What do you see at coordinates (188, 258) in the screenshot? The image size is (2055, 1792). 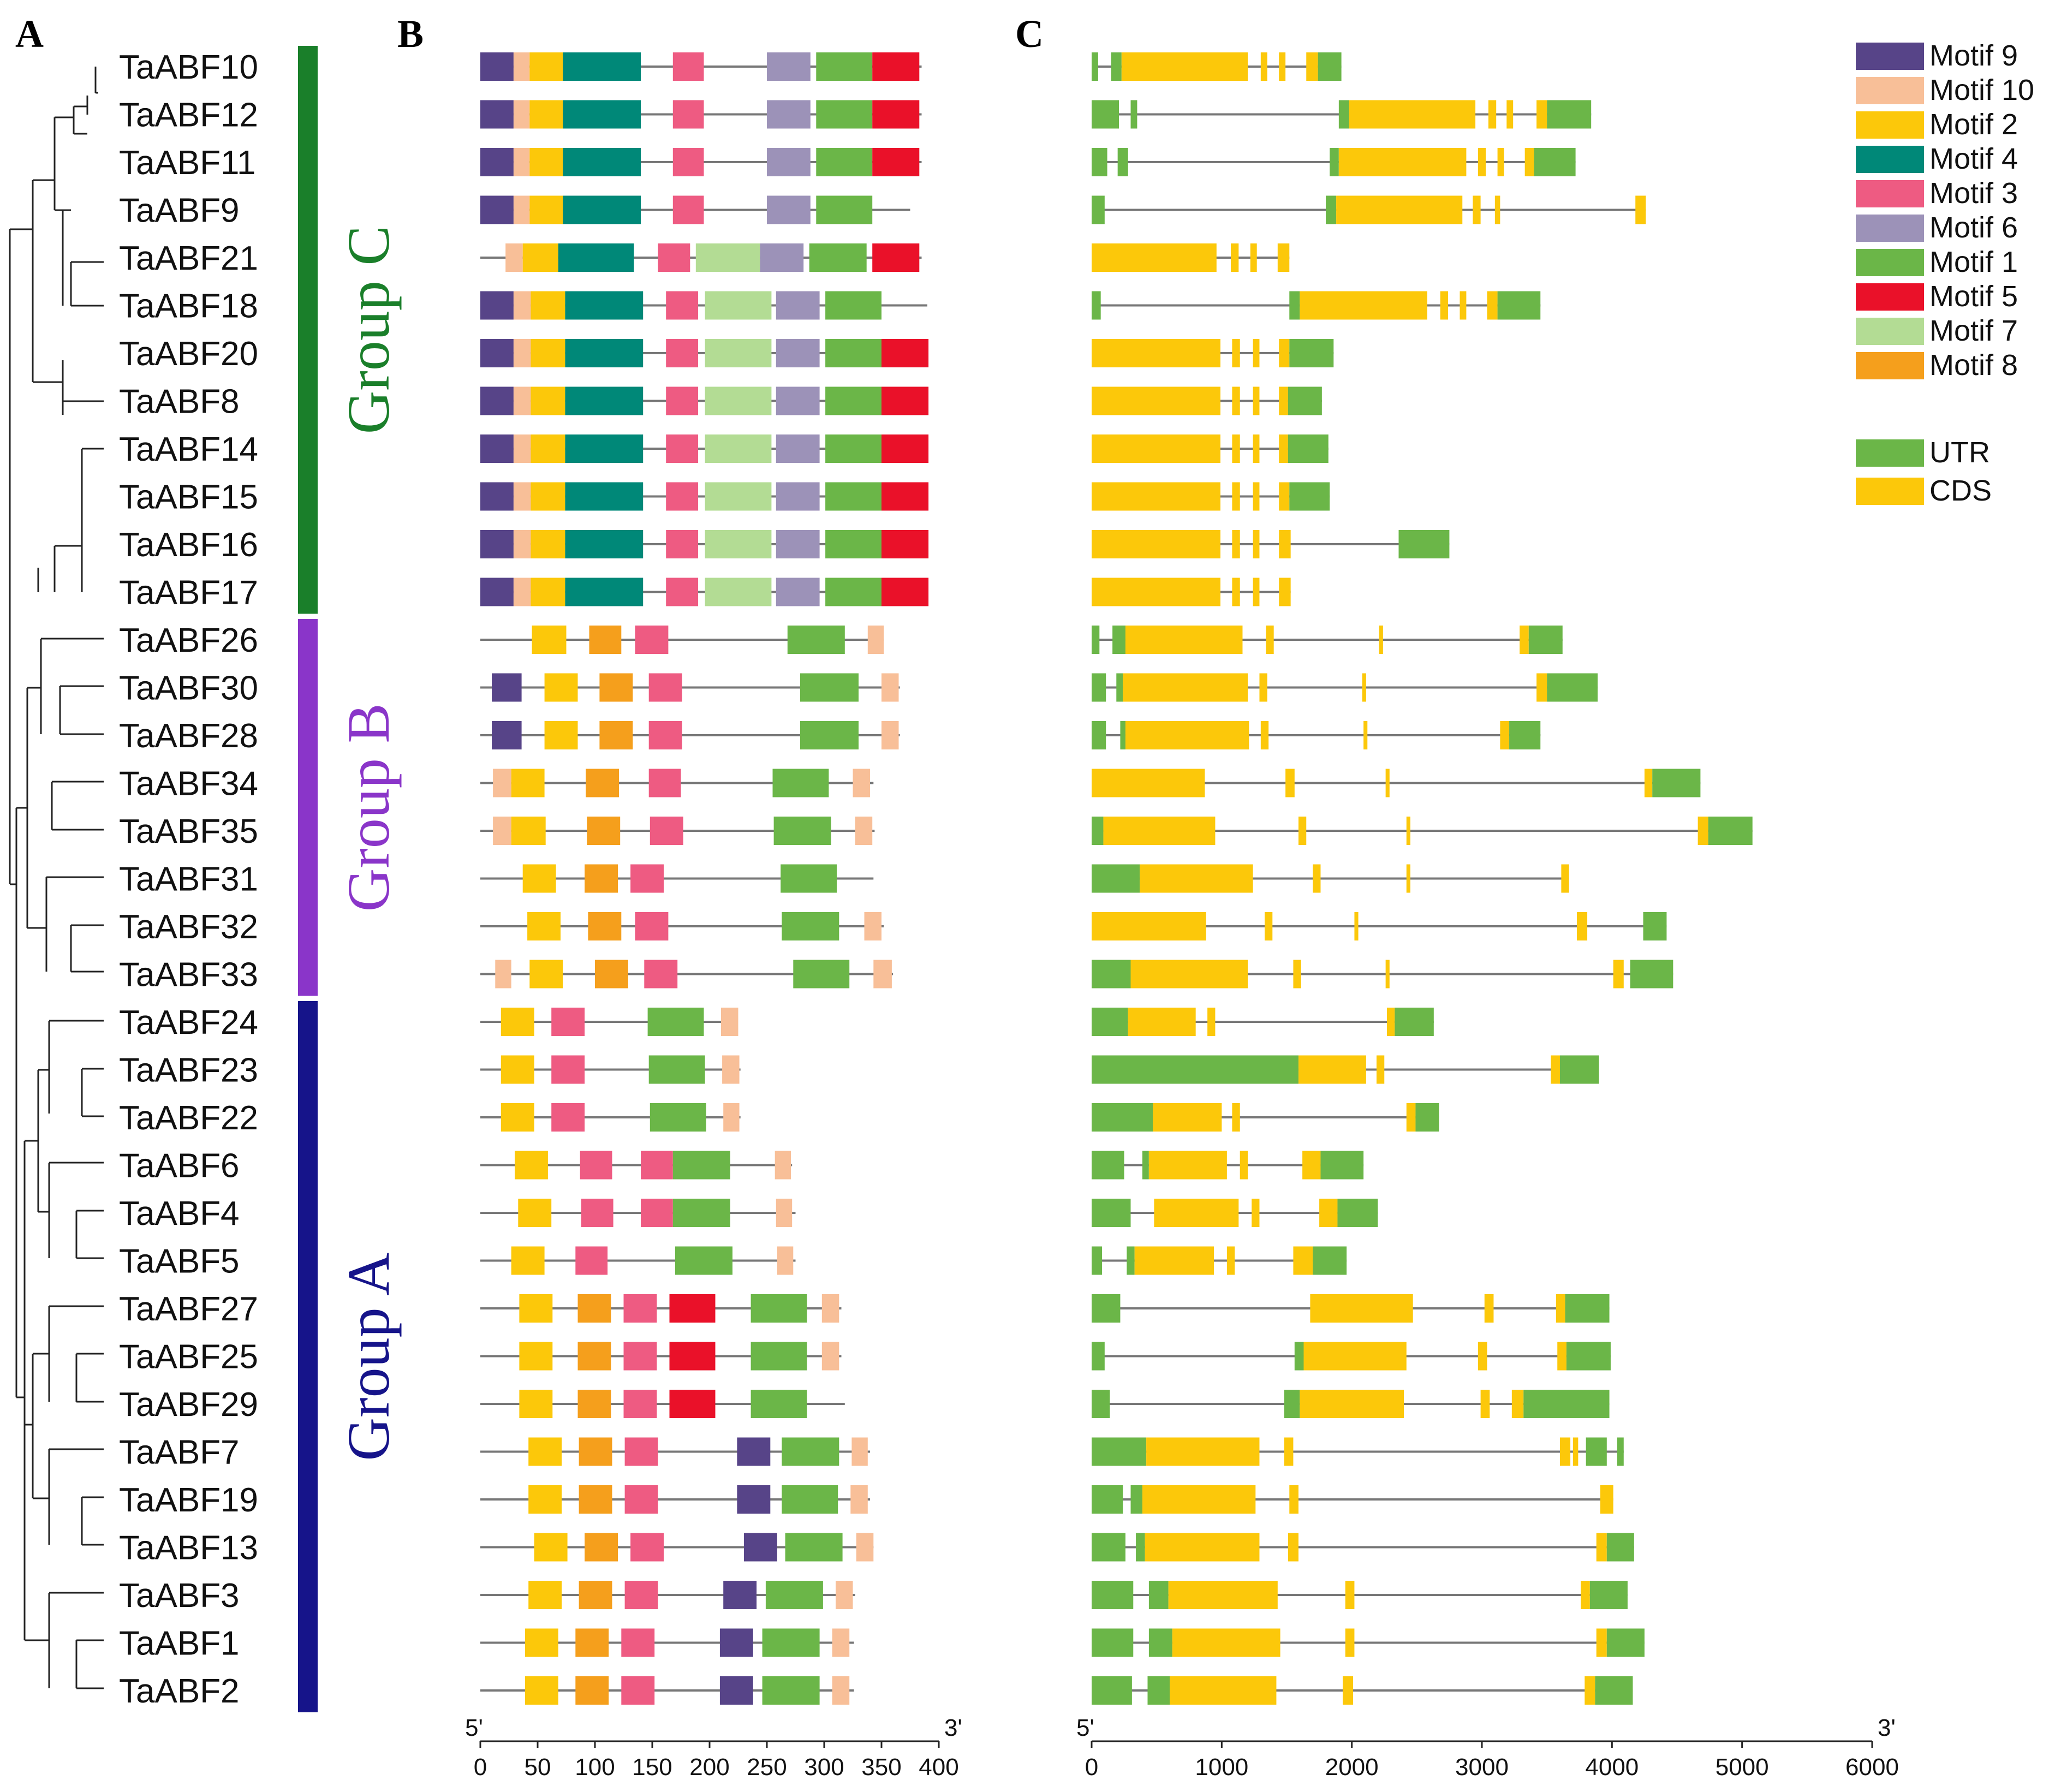 I see `gene-label: TaABF21` at bounding box center [188, 258].